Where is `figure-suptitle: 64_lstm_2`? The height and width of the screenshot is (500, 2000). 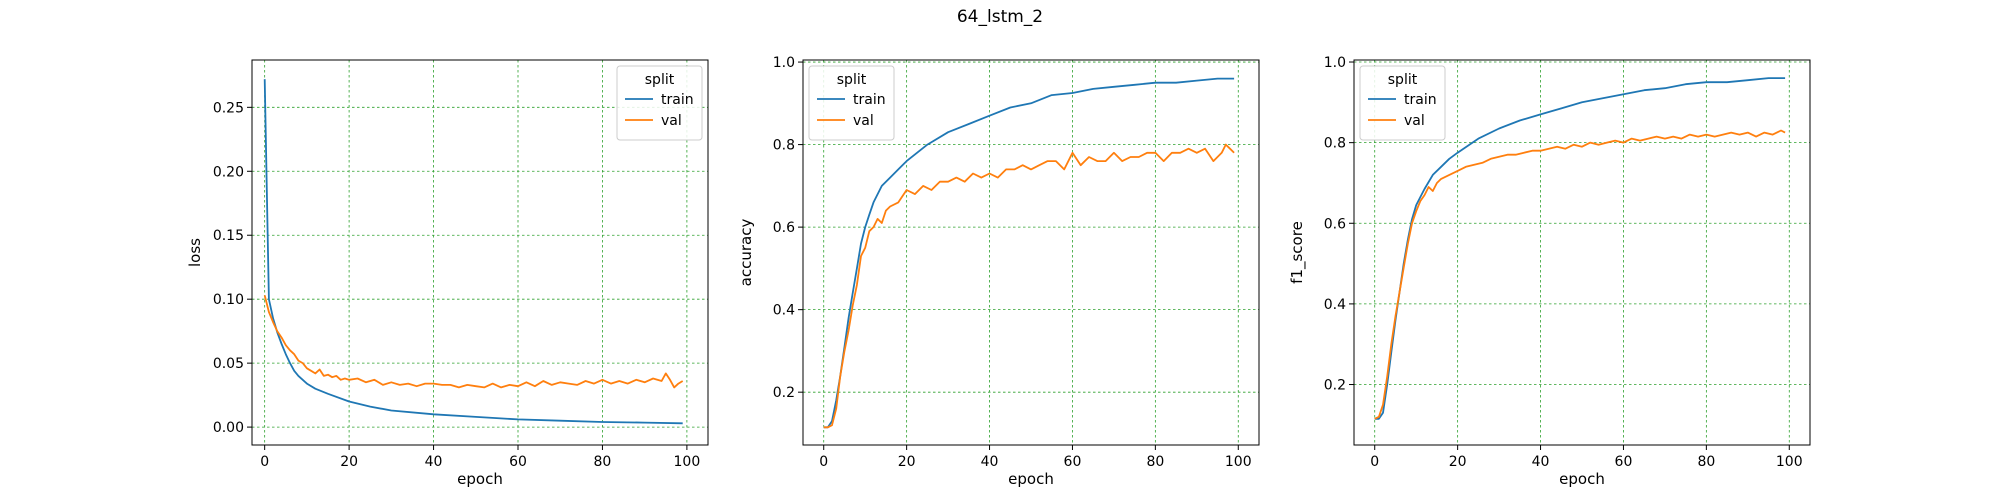 figure-suptitle: 64_lstm_2 is located at coordinates (1000, 17).